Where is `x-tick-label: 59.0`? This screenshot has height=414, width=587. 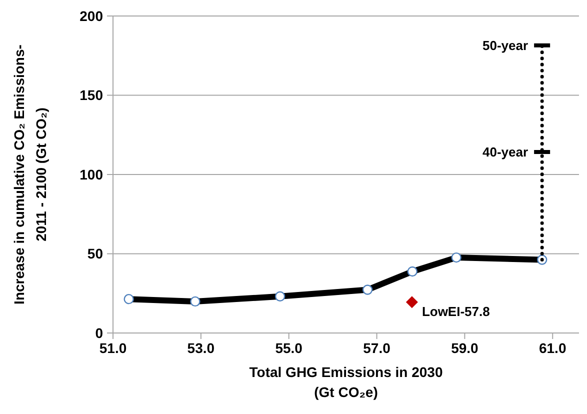
x-tick-label: 59.0 is located at coordinates (465, 348).